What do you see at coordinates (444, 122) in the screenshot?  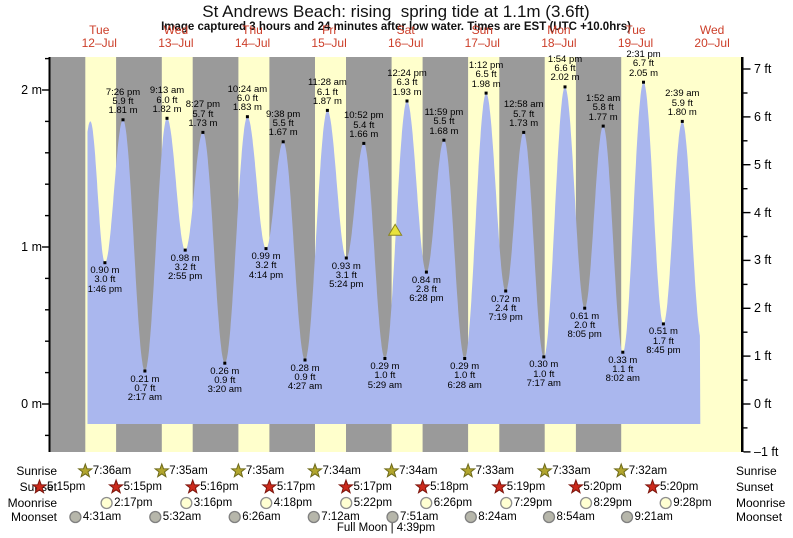 I see `high-tide-annotation: 11:59 pm 5.5 ft 1.68 m` at bounding box center [444, 122].